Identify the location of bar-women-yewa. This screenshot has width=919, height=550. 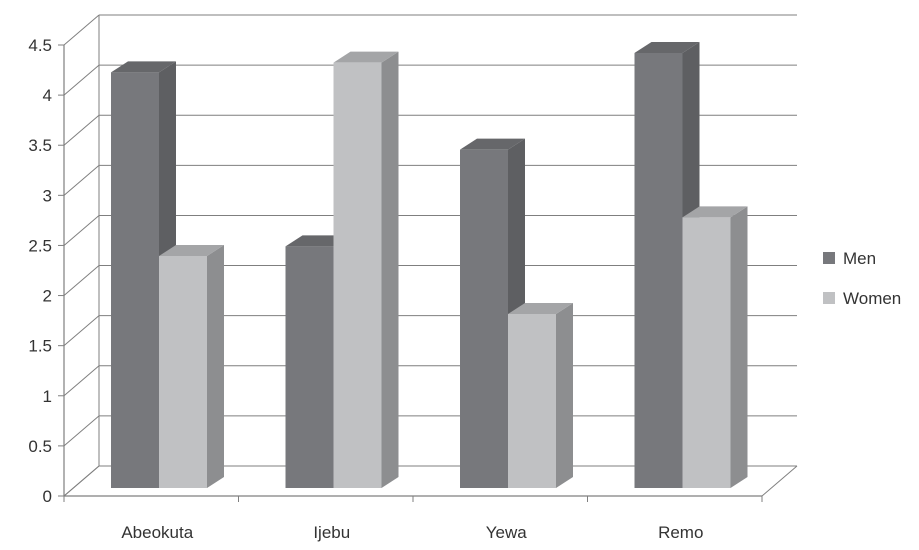
(540, 395).